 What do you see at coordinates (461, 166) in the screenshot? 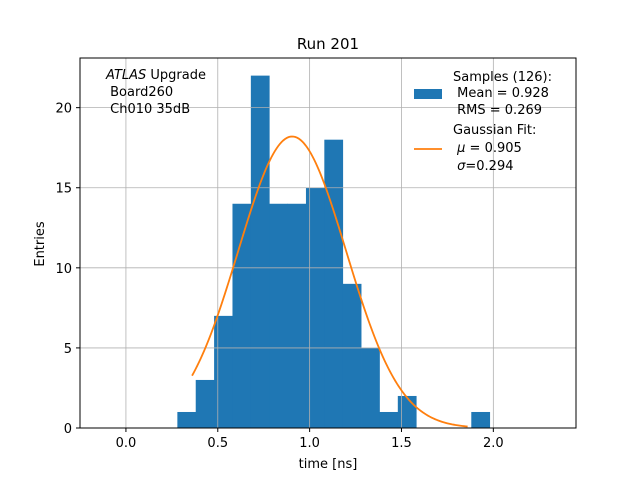
I see `legend-sigma-symbol: σ` at bounding box center [461, 166].